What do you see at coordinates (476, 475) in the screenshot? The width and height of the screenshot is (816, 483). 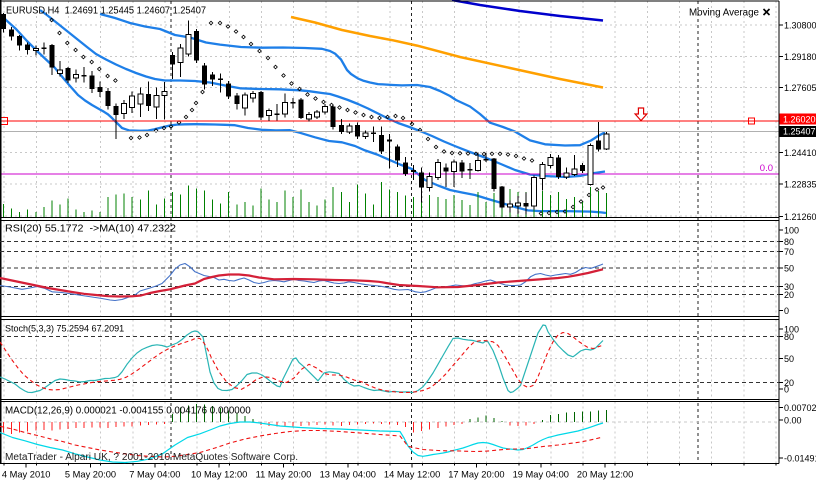 I see `svg-text: 17 May 20:00` at bounding box center [476, 475].